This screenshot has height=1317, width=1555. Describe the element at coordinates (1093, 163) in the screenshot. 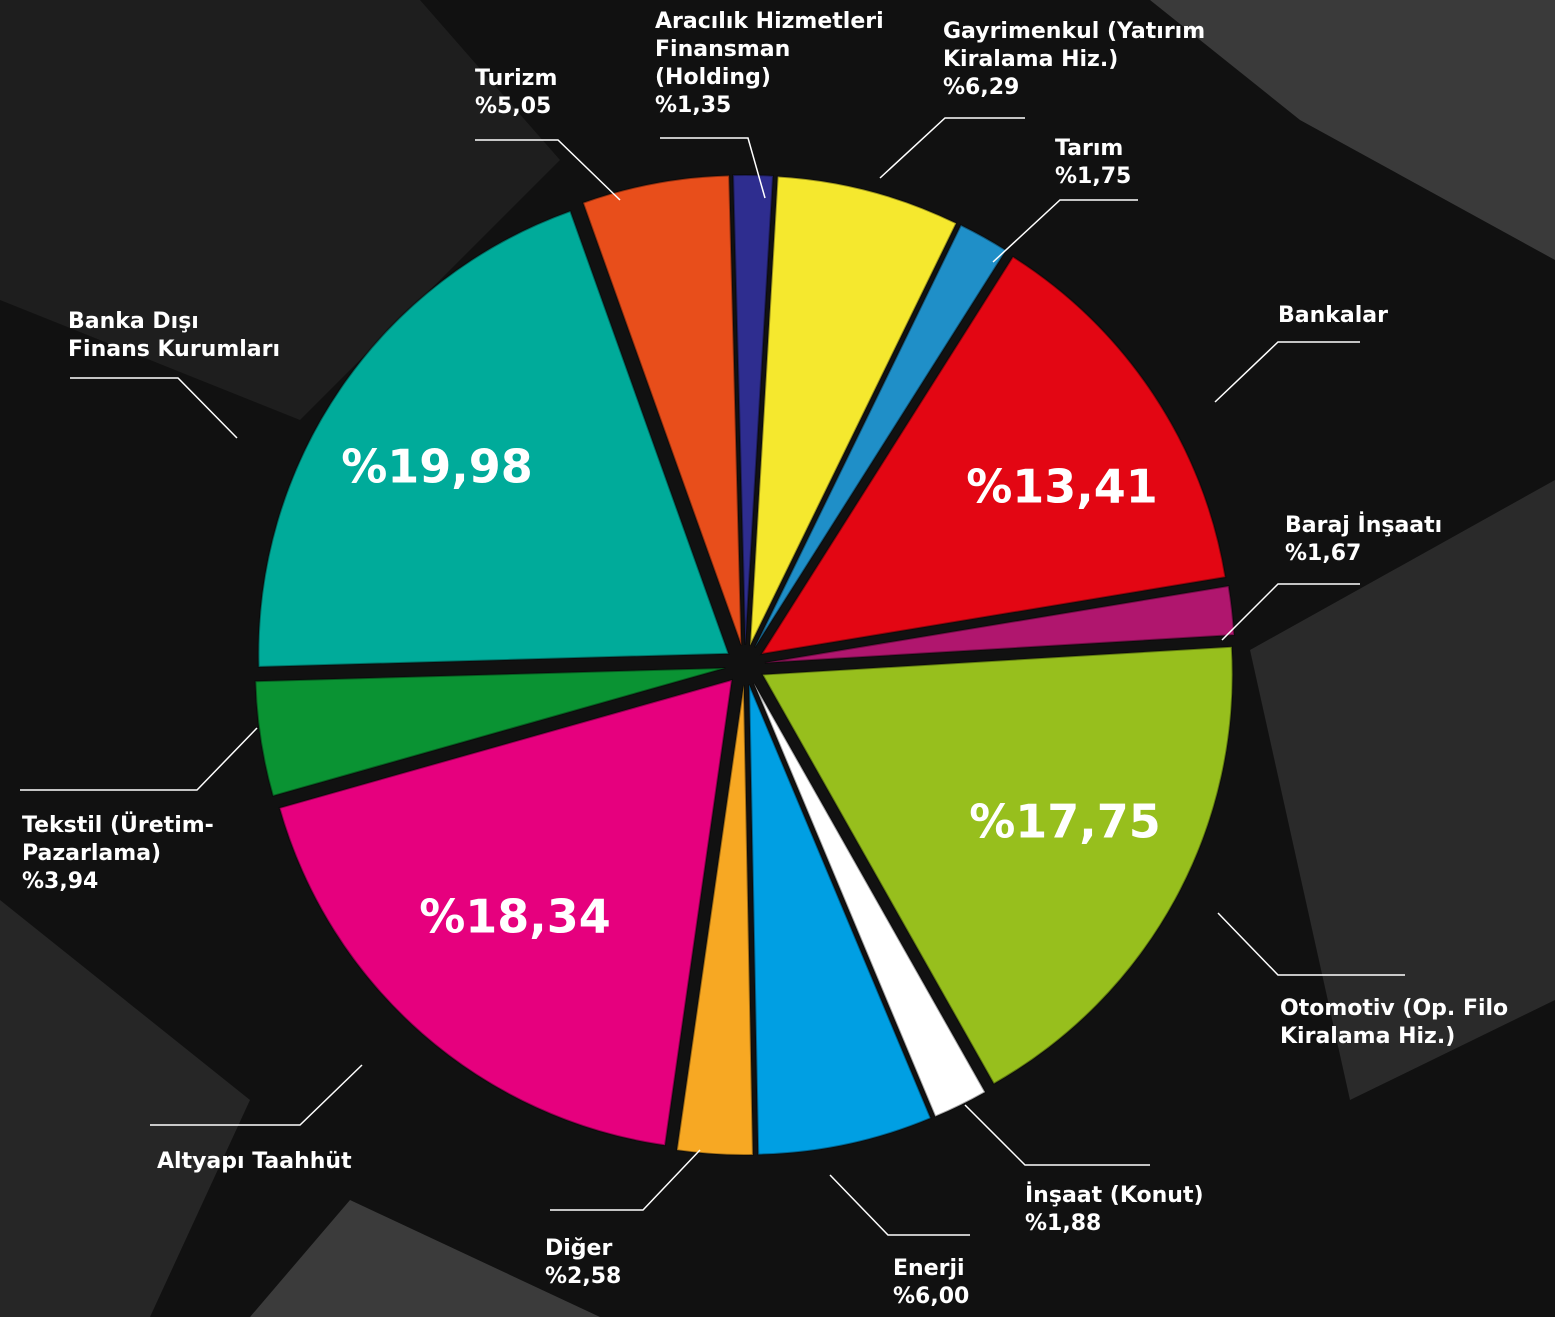

I see `slice-label: Tarım %1,75` at that location.